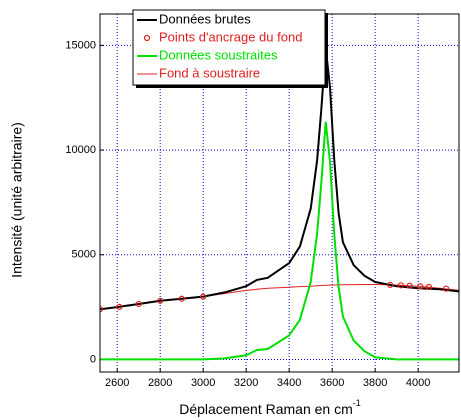 Image resolution: width=461 pixels, height=420 pixels. What do you see at coordinates (84, 255) in the screenshot?
I see `y-tick-label: 5000` at bounding box center [84, 255].